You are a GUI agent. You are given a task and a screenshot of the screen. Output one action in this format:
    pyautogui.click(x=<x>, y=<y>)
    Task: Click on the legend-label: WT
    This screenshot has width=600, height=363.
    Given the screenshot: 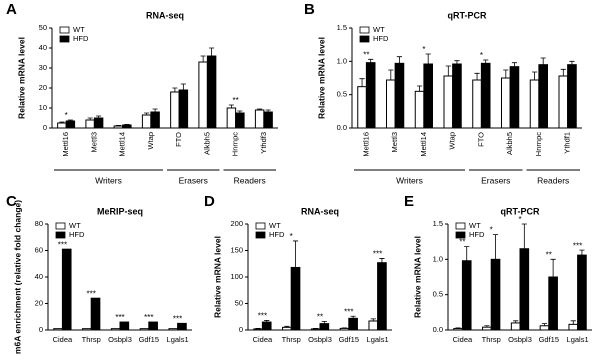 What is the action you would take?
    pyautogui.click(x=79, y=29)
    